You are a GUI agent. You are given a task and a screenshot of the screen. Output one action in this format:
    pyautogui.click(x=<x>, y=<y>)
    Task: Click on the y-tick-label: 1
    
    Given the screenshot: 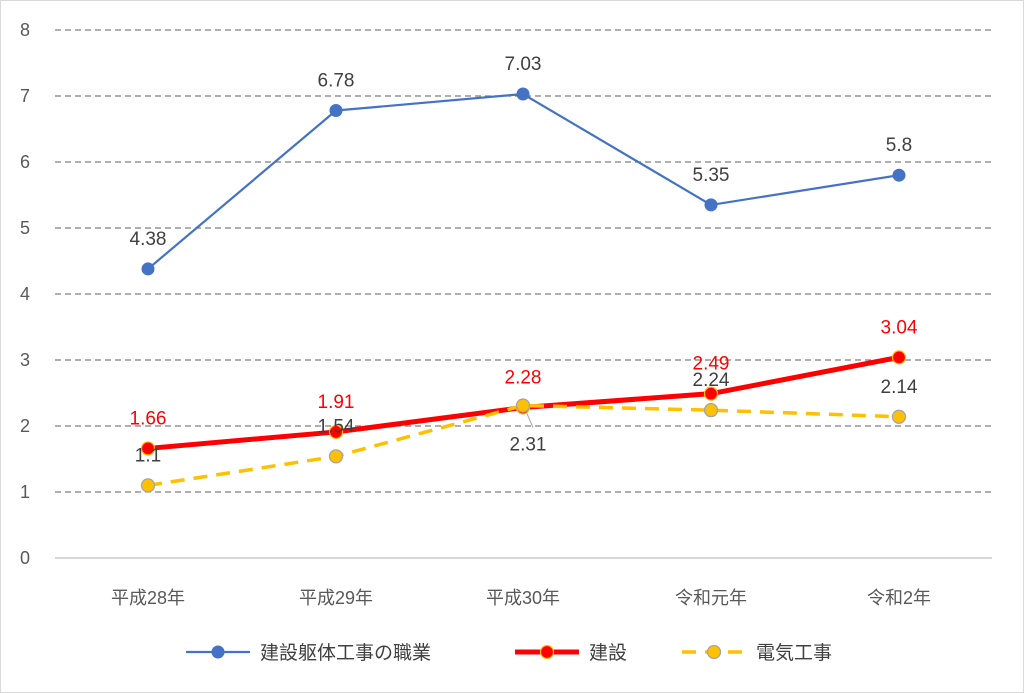 What is the action you would take?
    pyautogui.click(x=25, y=492)
    